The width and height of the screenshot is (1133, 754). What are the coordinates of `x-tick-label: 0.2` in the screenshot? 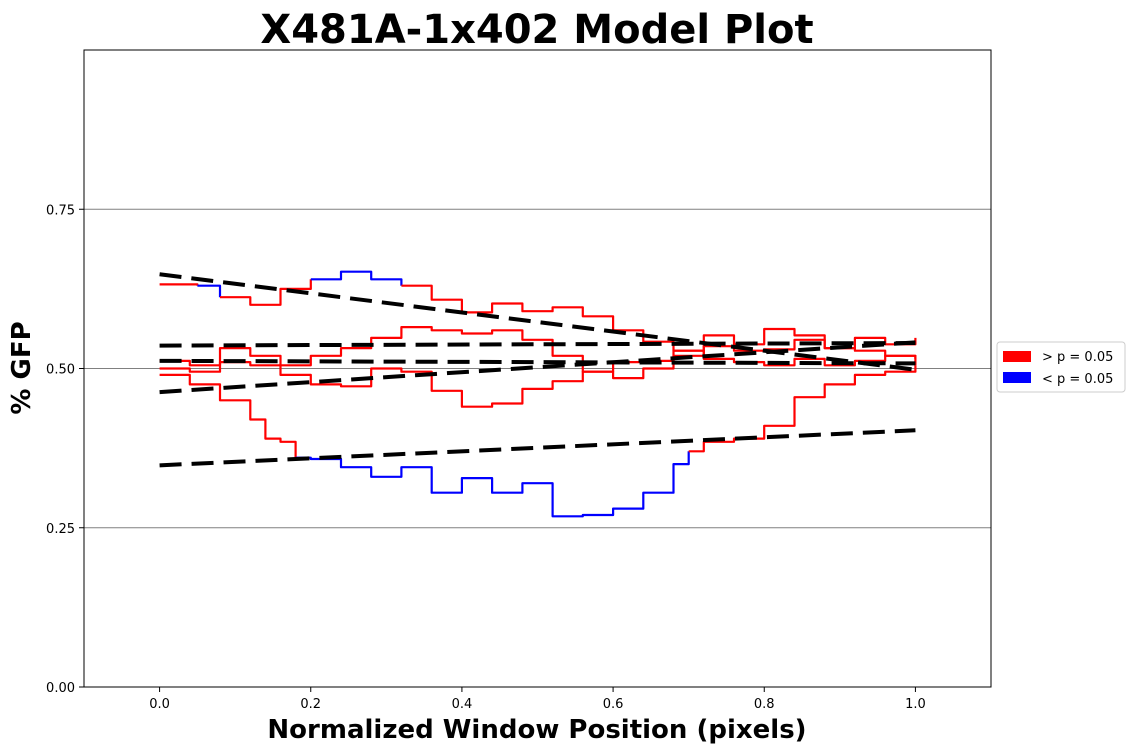 It's located at (310, 704).